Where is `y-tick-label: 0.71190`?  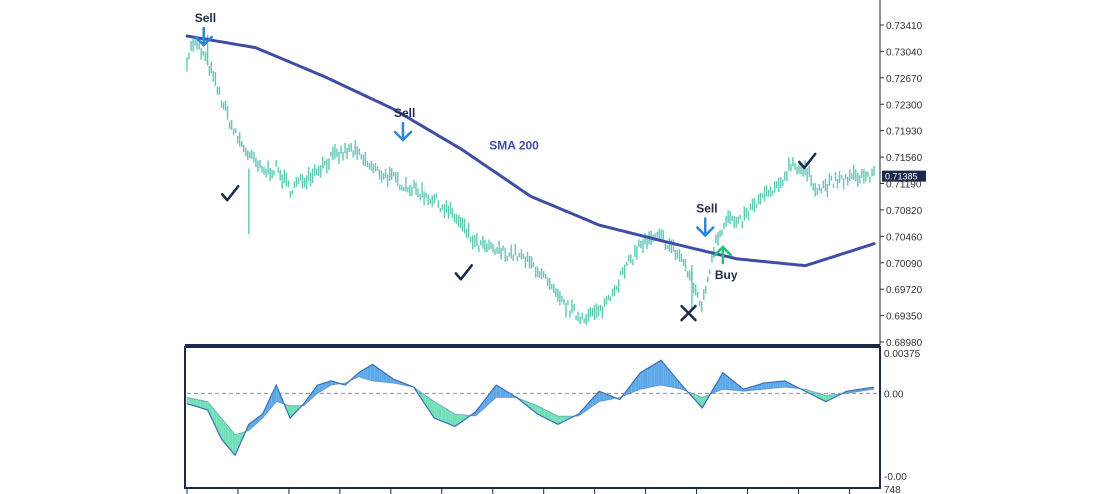 y-tick-label: 0.71190 is located at coordinates (904, 185).